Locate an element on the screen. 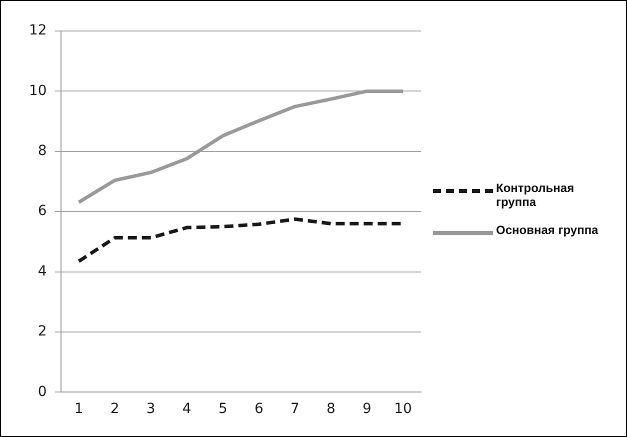  x-tick-label: 7 is located at coordinates (295, 409).